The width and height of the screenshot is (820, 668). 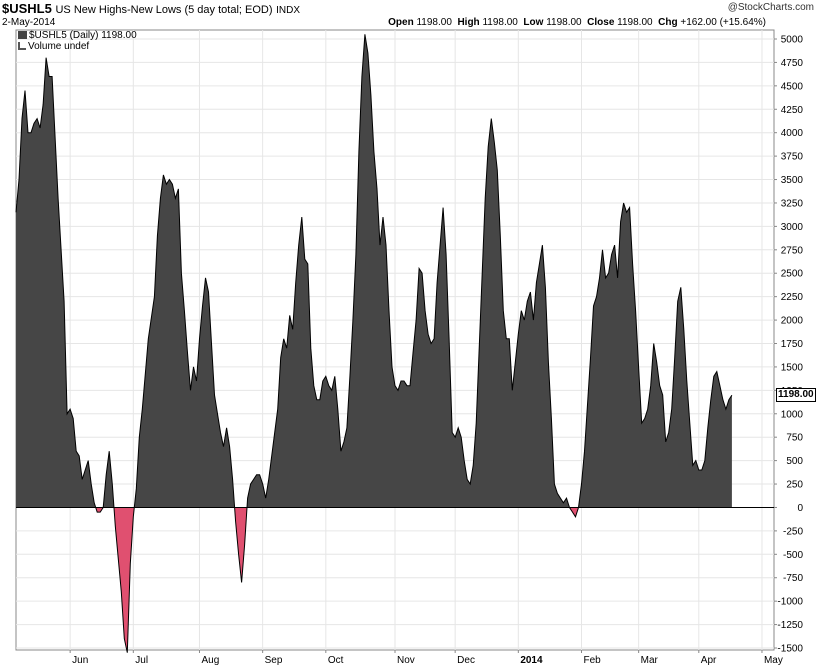 I want to click on last-value-label: 1198.00, so click(x=796, y=395).